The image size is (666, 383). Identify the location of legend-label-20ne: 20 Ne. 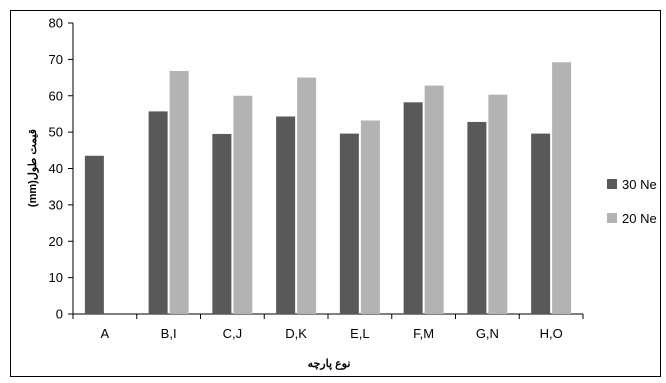
(639, 218).